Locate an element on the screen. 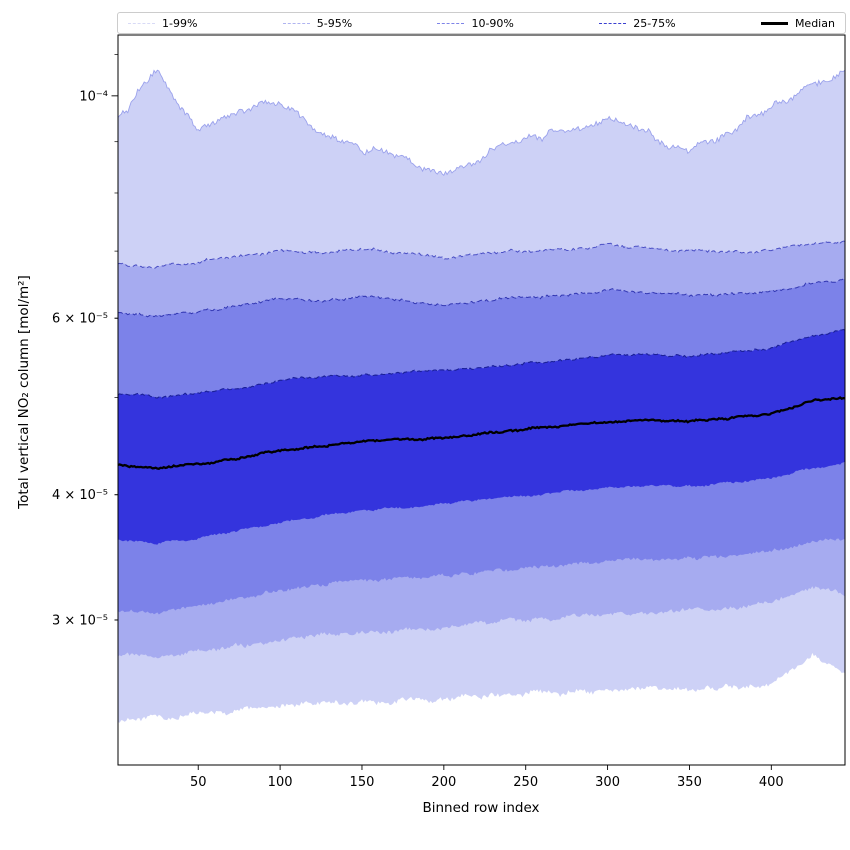 This screenshot has height=850, width=850. x-tick-label: 100 is located at coordinates (280, 782).